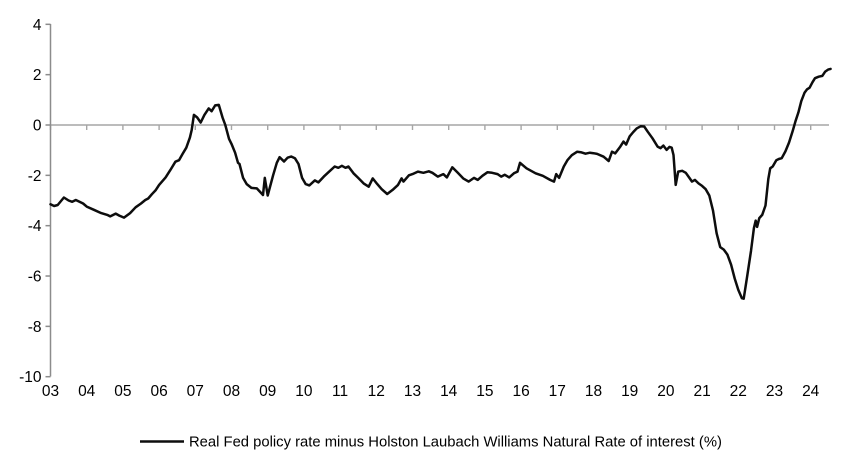 The width and height of the screenshot is (852, 471). What do you see at coordinates (35, 226) in the screenshot?
I see `y-axis-label--4: -4` at bounding box center [35, 226].